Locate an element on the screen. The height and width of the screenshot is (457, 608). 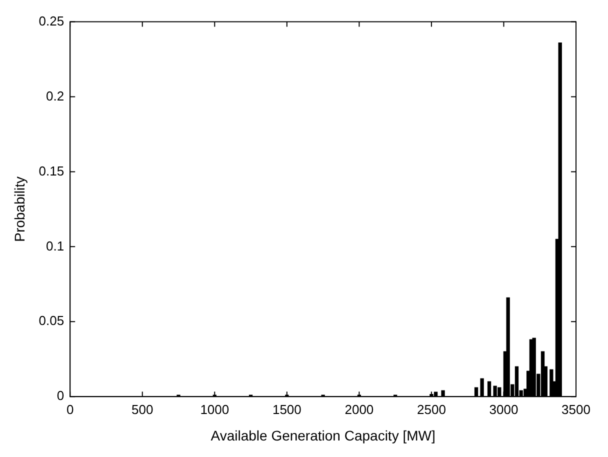
x-axis-title: Available Generation Capacity [MW] is located at coordinates (323, 435).